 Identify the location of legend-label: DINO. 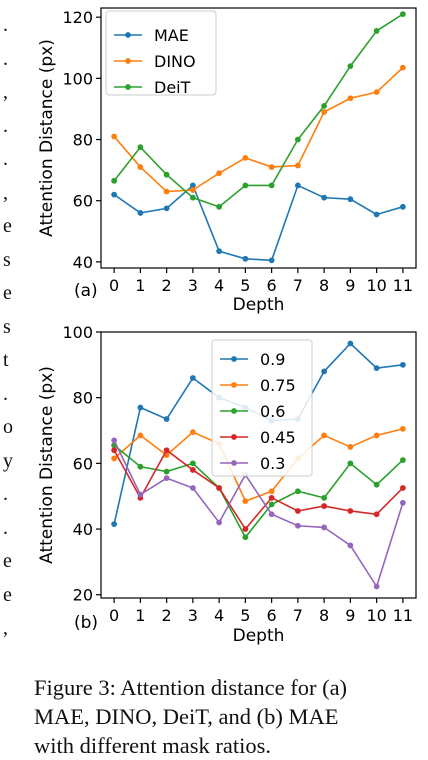
(175, 61).